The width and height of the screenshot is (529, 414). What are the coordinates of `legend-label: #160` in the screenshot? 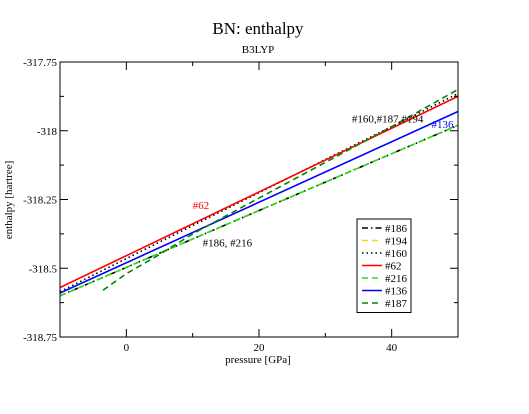 It's located at (396, 254).